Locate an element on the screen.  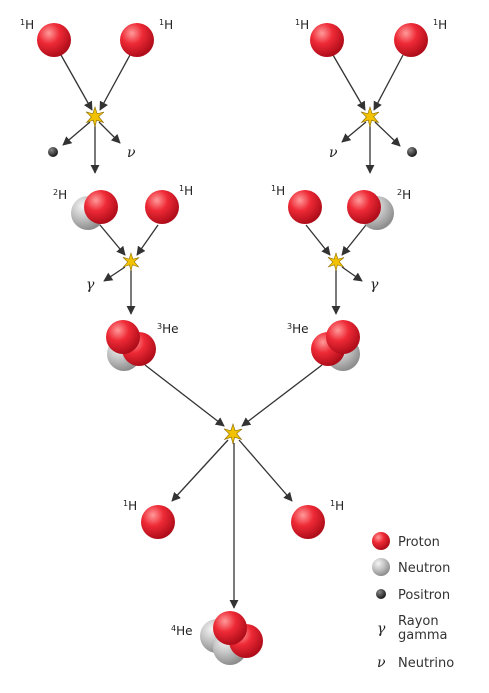
arrow-deuterium-to-fusion-right is located at coordinates (354, 240).